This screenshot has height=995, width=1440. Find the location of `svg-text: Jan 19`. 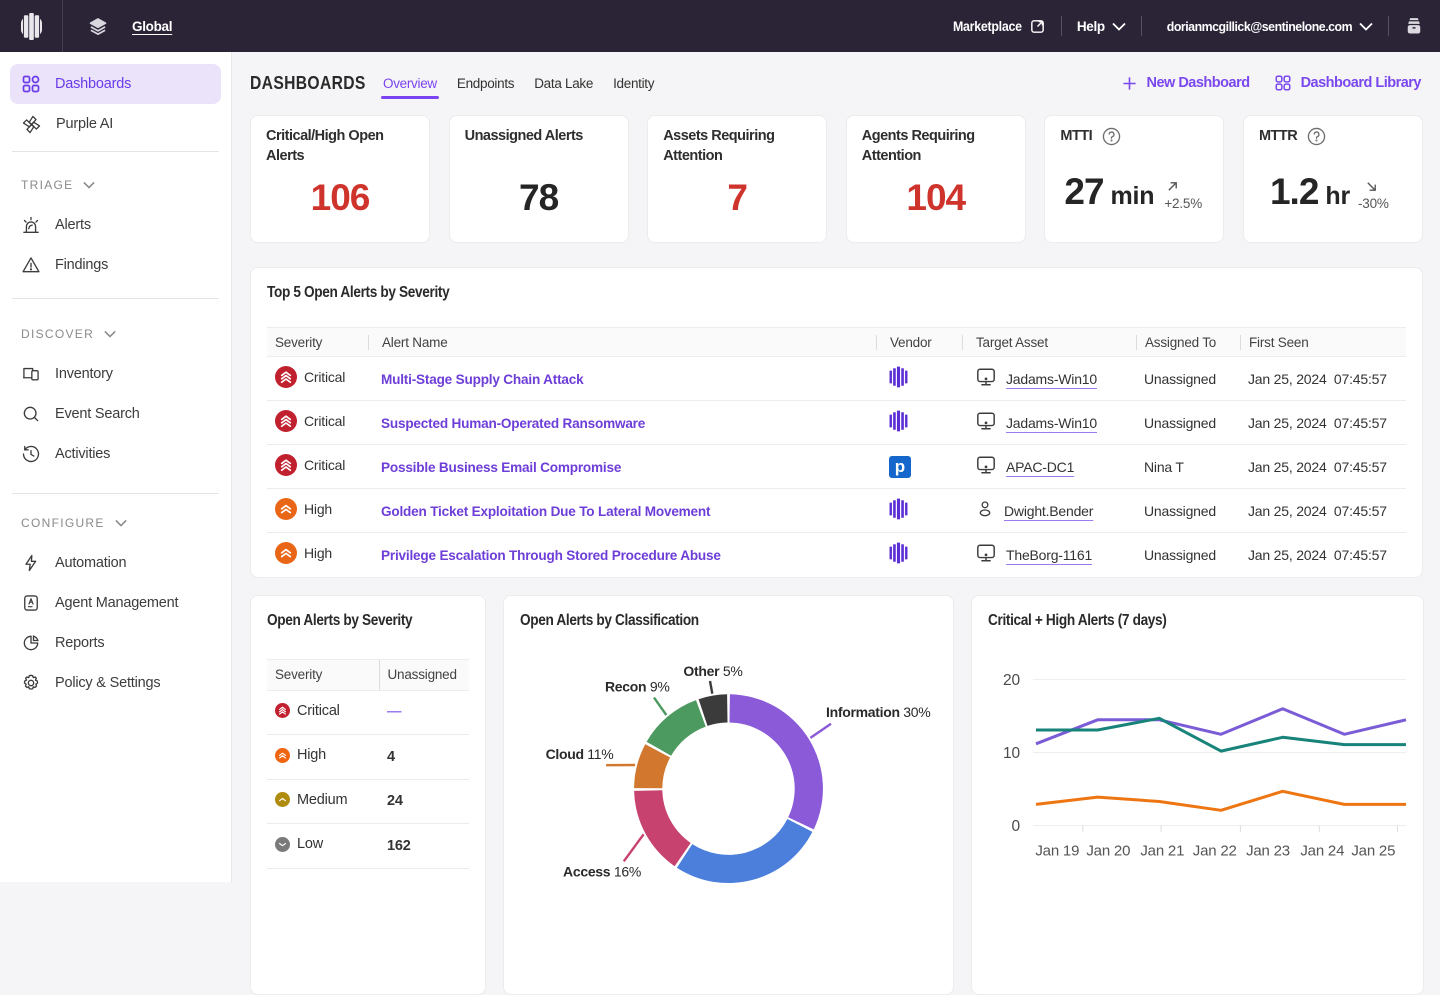

svg-text: Jan 19 is located at coordinates (1058, 850).